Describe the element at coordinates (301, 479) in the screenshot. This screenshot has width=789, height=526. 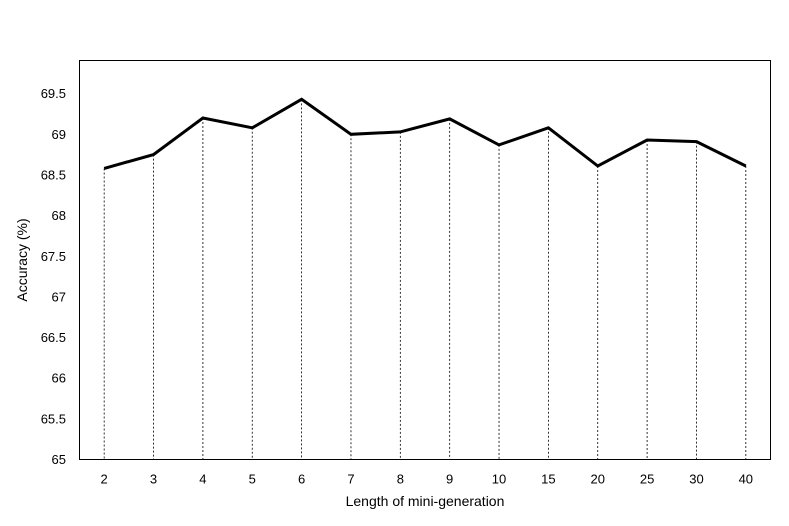
I see `x-tick-label: 6` at that location.